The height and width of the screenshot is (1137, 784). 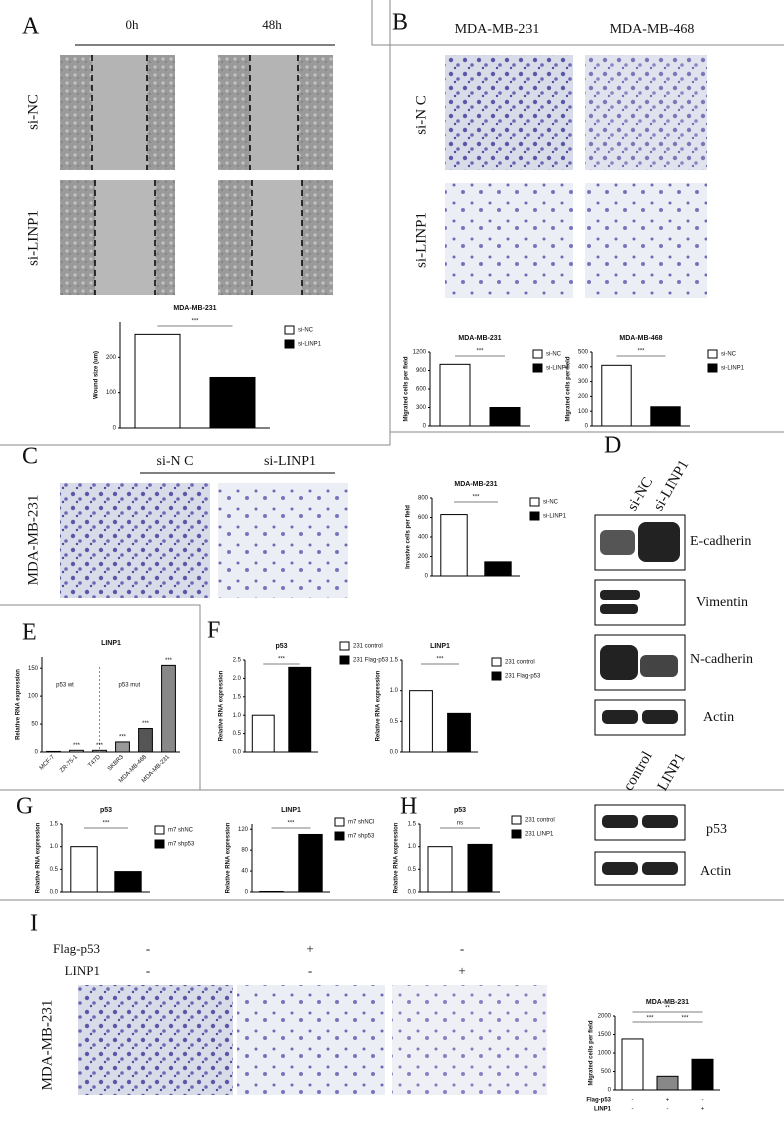 I want to click on x-row-name: LINP1, so click(x=603, y=1110).